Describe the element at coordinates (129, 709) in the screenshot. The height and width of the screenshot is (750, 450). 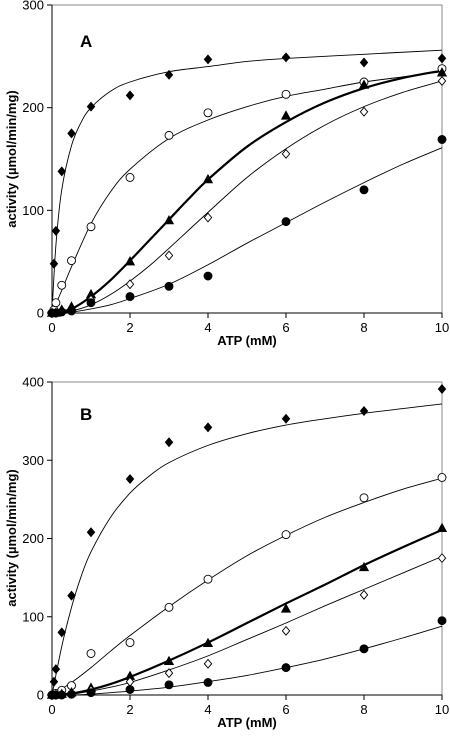
I see `panel-b-x-tick-label: 2` at that location.